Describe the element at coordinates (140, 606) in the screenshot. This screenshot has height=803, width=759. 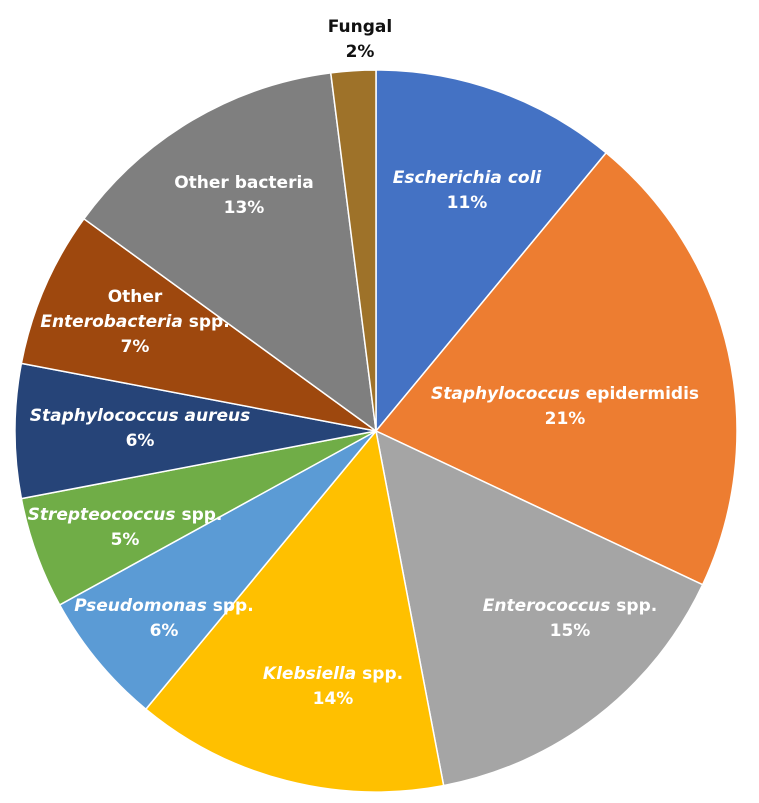
I see `slice-label-italic-4: Pseudomonas` at that location.